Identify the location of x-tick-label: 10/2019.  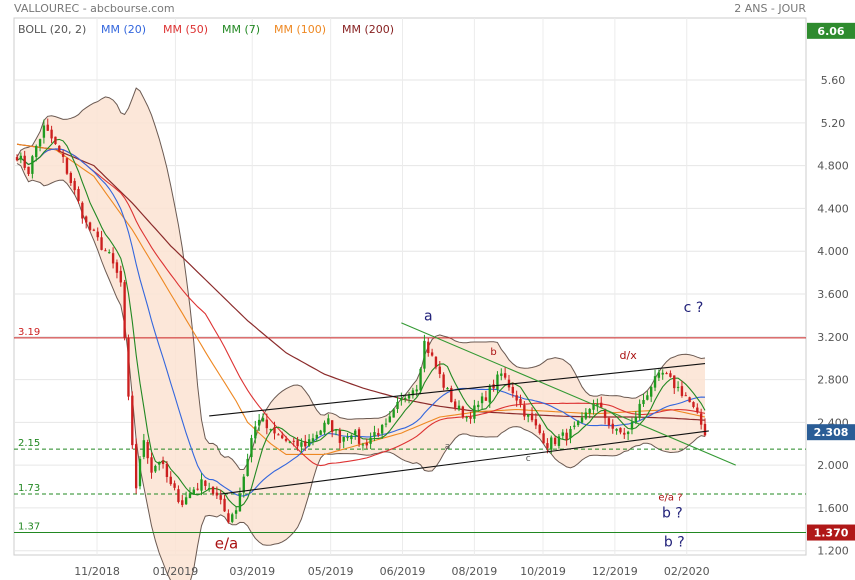
(543, 571).